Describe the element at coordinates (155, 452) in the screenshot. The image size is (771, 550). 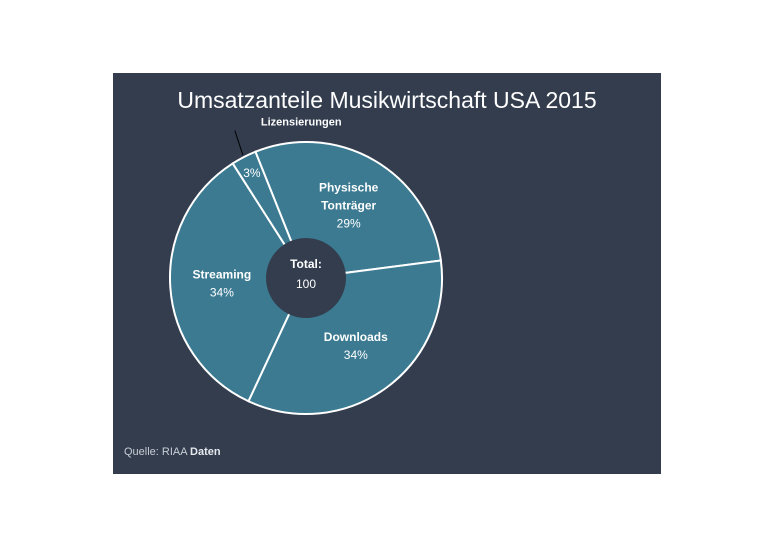
I see `source-label: Quelle: RIAA` at that location.